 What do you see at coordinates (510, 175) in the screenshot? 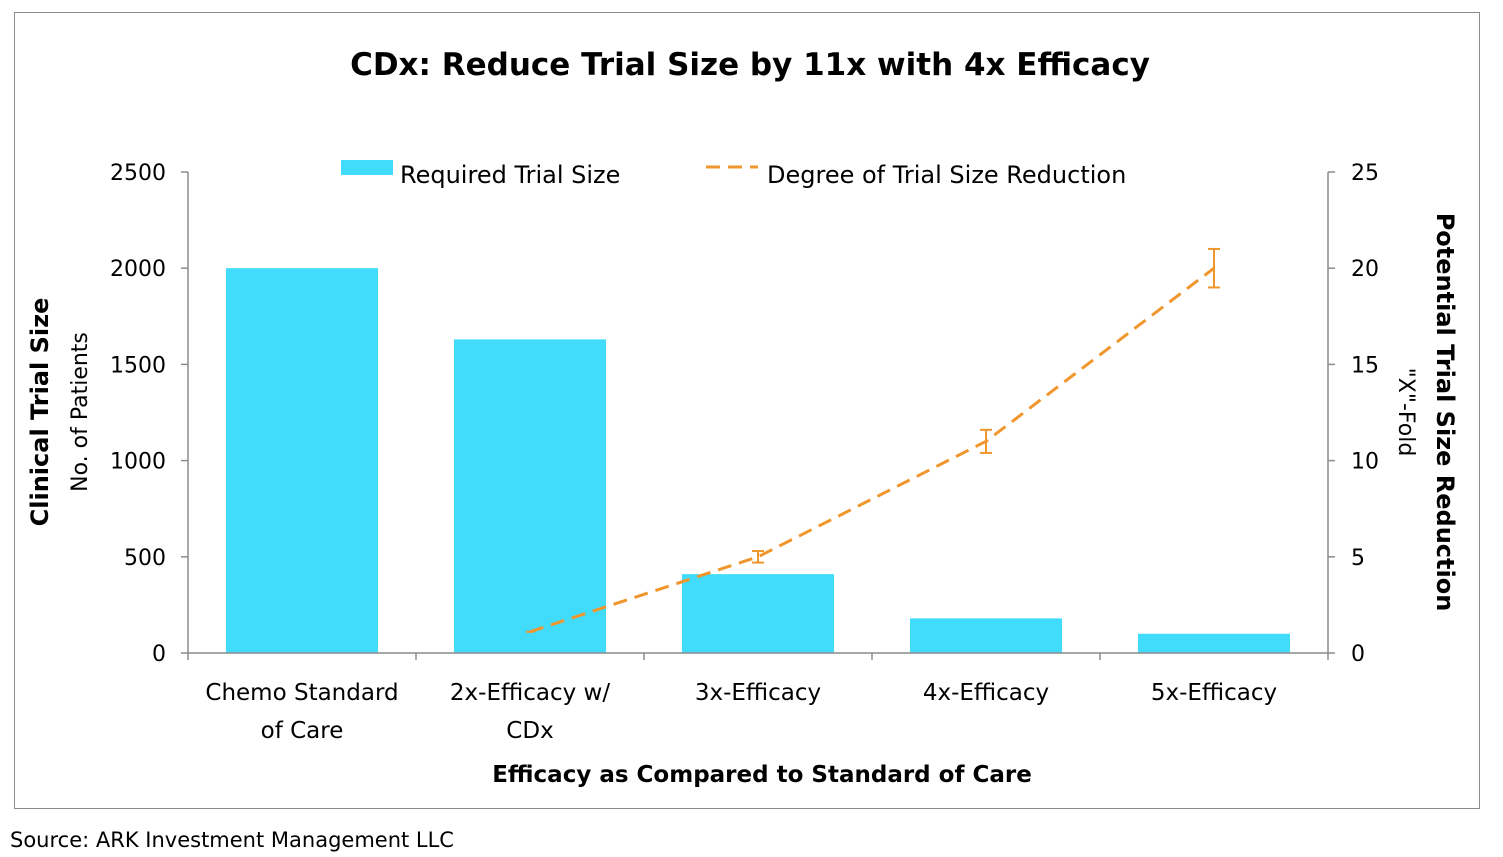
I see `legend-label-bars: Required Trial Size` at bounding box center [510, 175].